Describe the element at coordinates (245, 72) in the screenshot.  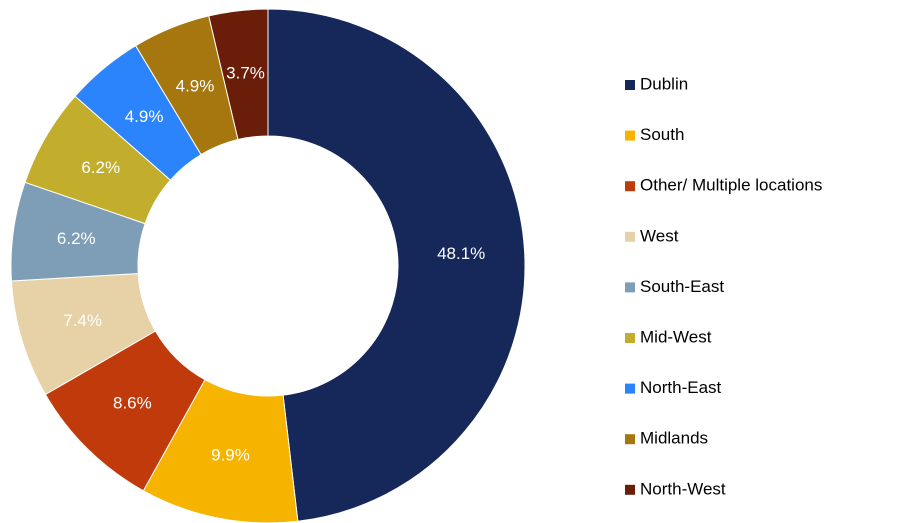
I see `slice-label: 3.7%` at that location.